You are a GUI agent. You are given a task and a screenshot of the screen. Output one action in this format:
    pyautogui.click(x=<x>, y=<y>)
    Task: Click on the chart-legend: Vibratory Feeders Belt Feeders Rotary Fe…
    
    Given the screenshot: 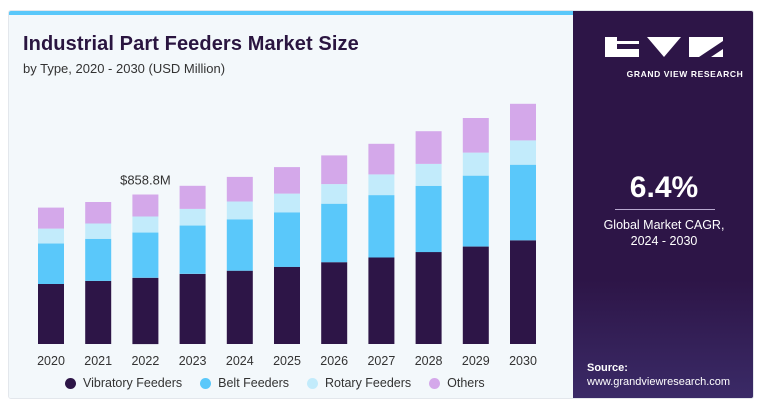 What is the action you would take?
    pyautogui.click(x=275, y=383)
    